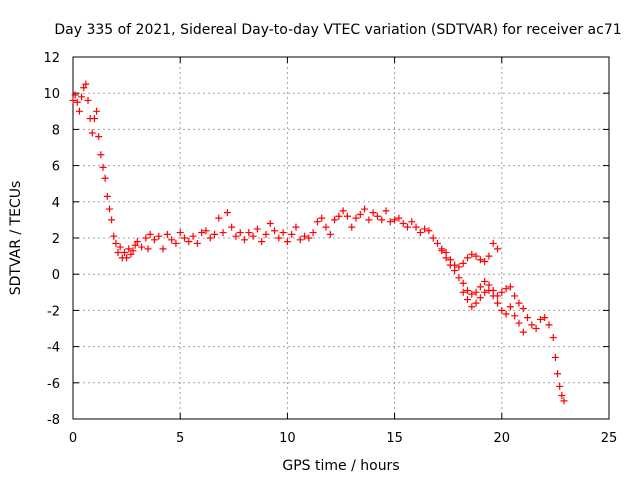  Describe the element at coordinates (394, 438) in the screenshot. I see `x-tick-label: 15` at that location.